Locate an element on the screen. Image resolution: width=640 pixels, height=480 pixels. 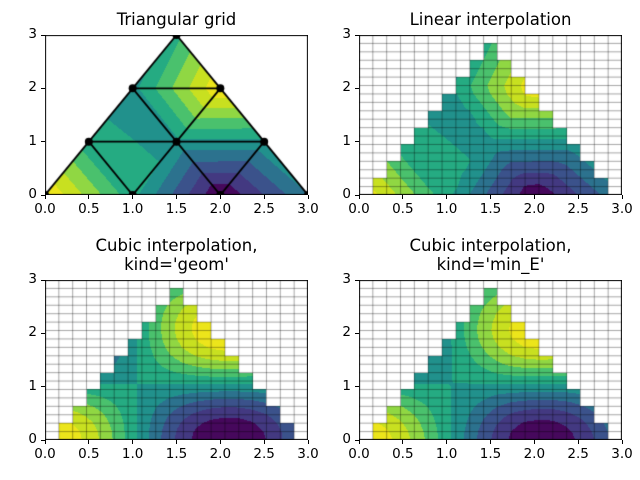
subplot-title: Cubic interpolation, kind='geom' is located at coordinates (176, 255).